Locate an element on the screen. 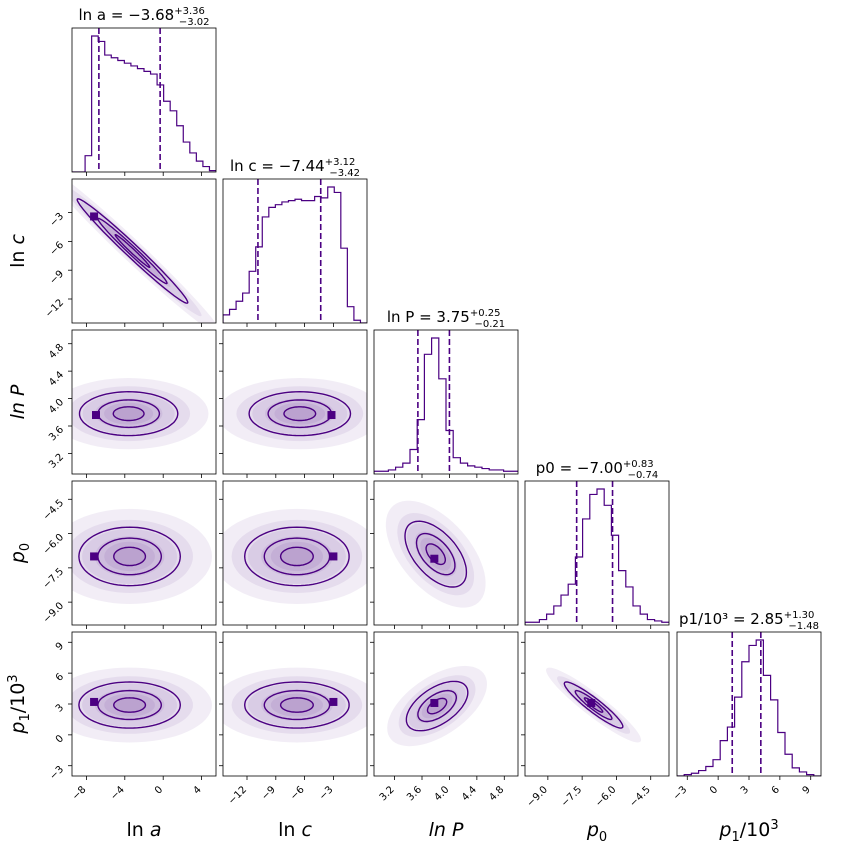 The height and width of the screenshot is (849, 849). panel-lnP-lnc is located at coordinates (295, 414).